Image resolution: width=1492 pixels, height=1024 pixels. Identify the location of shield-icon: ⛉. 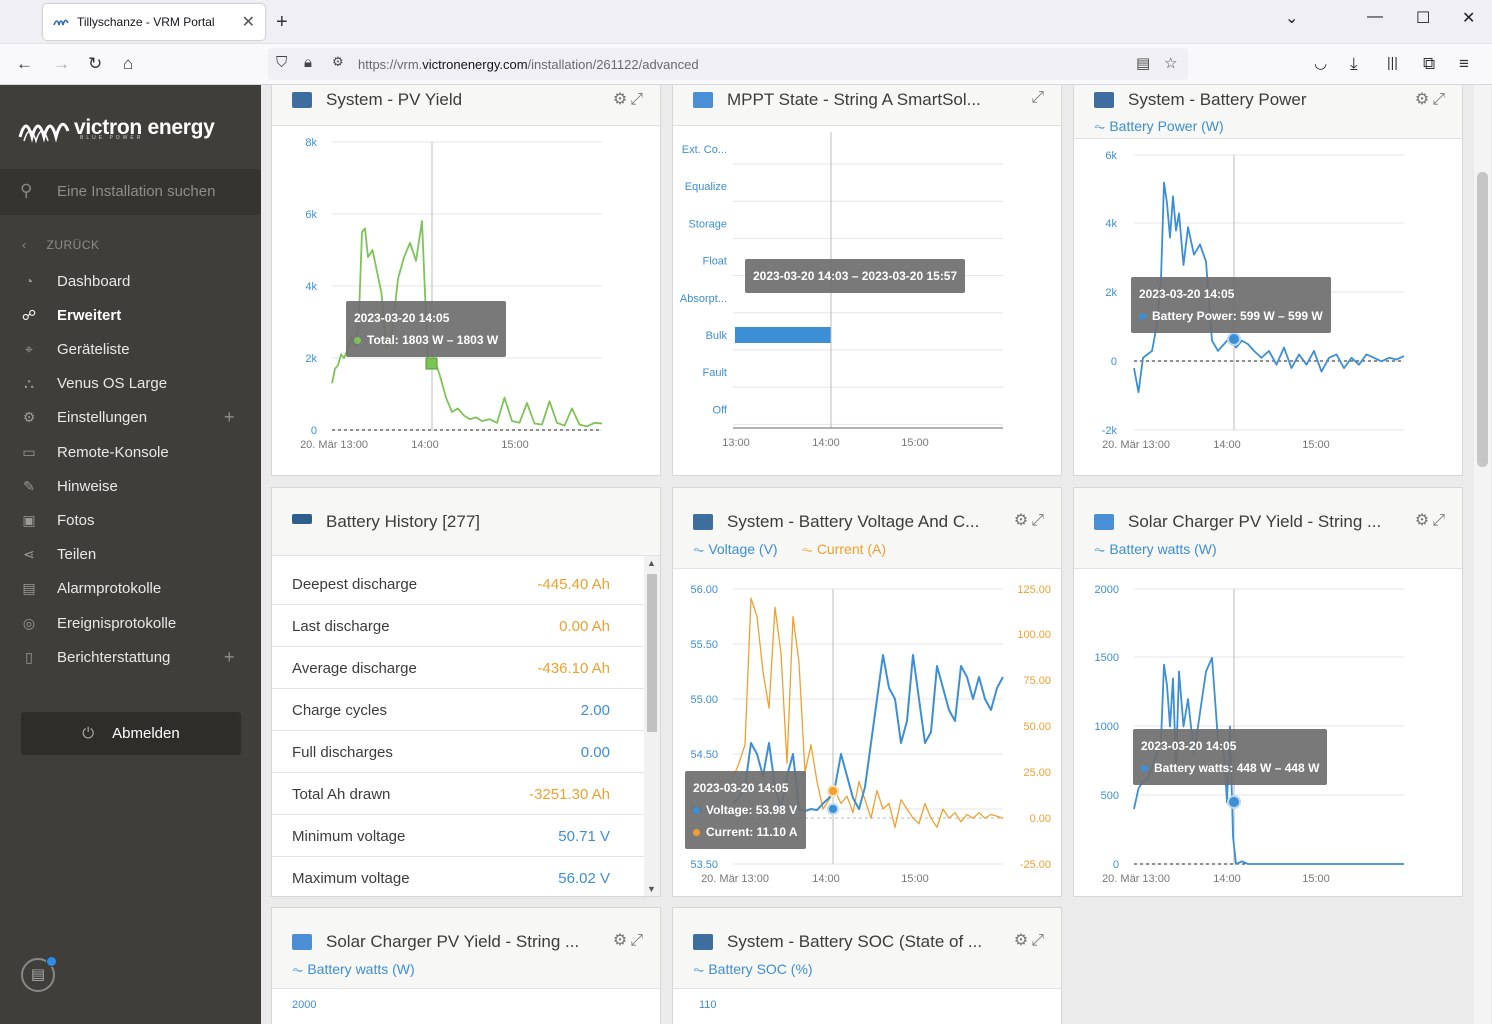
(282, 62).